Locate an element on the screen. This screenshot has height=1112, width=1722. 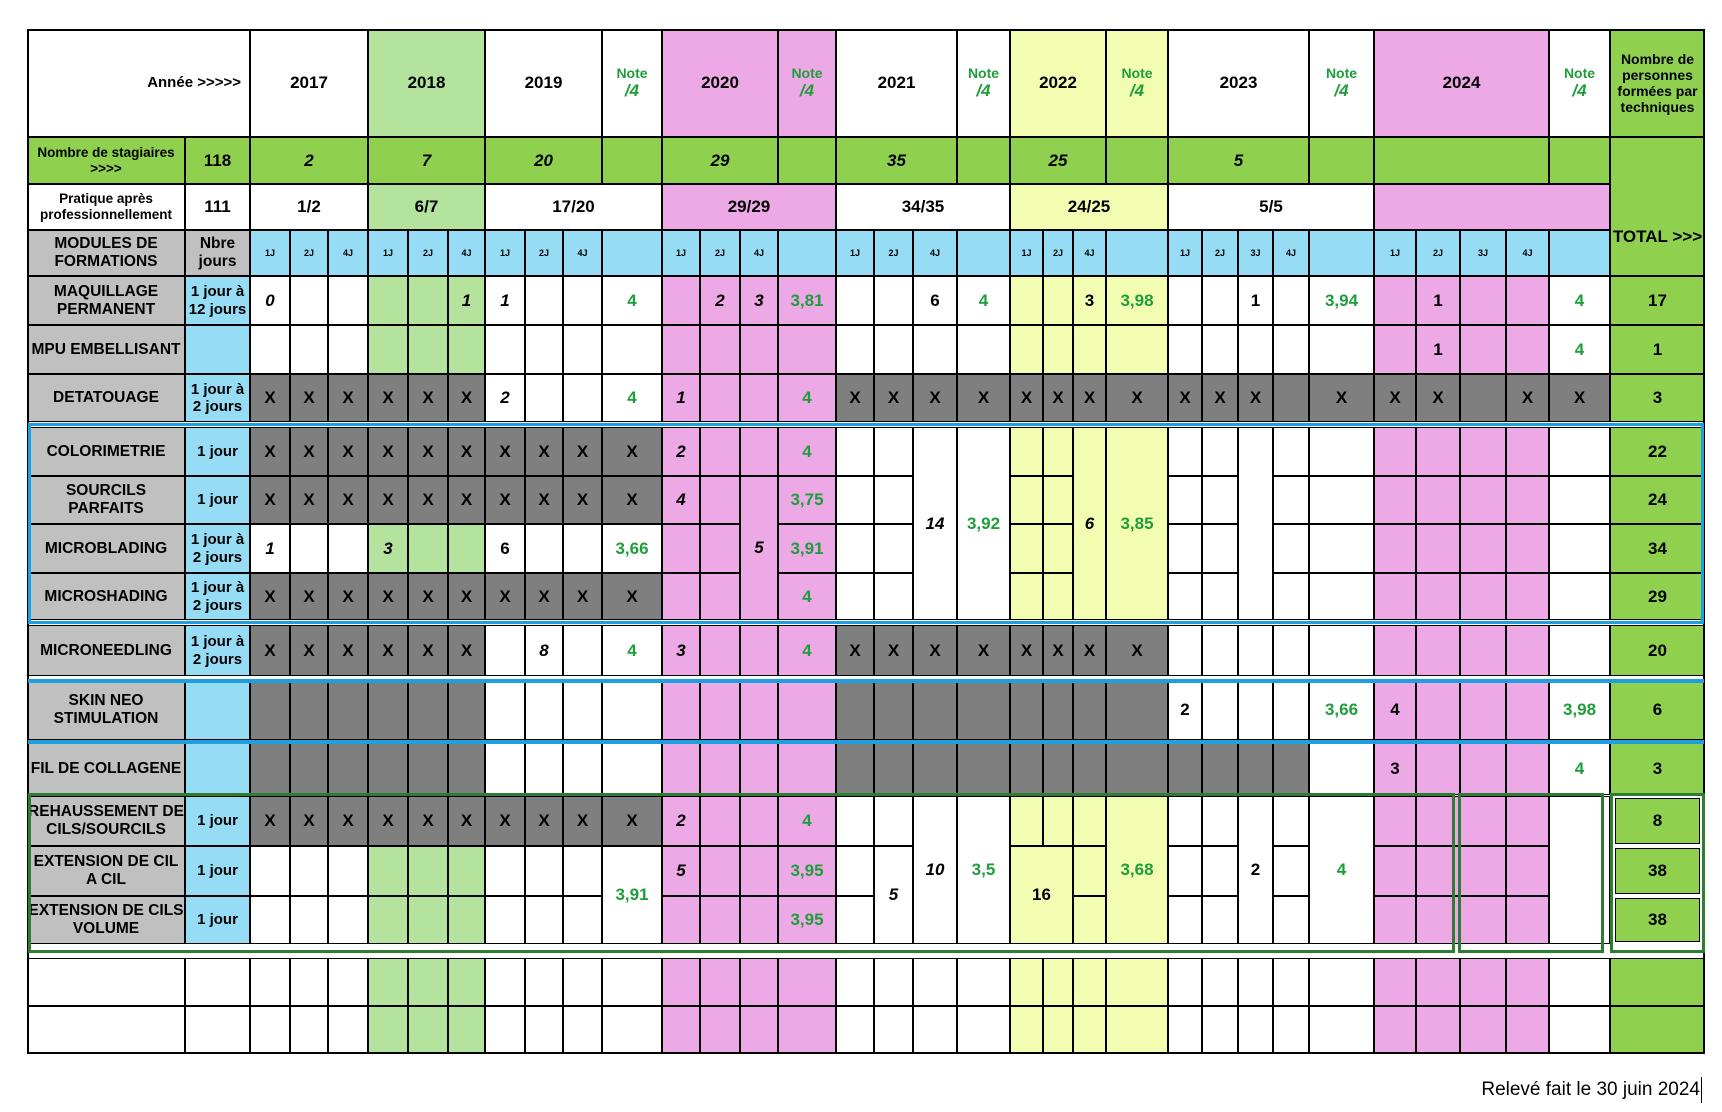
report-date: Relevé fait le 30 juin 2024 is located at coordinates (1590, 1089).